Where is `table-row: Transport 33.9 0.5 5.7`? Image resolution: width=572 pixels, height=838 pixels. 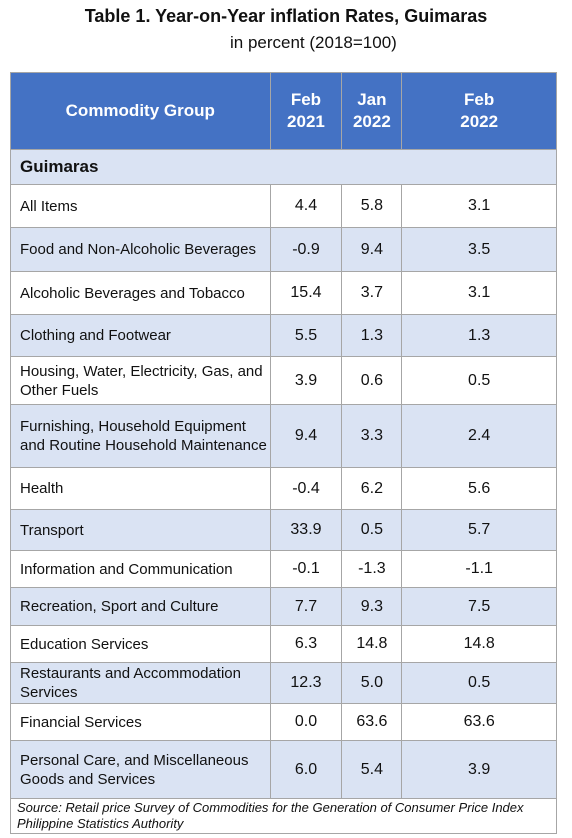
table-row: Transport 33.9 0.5 5.7 is located at coordinates (283, 530).